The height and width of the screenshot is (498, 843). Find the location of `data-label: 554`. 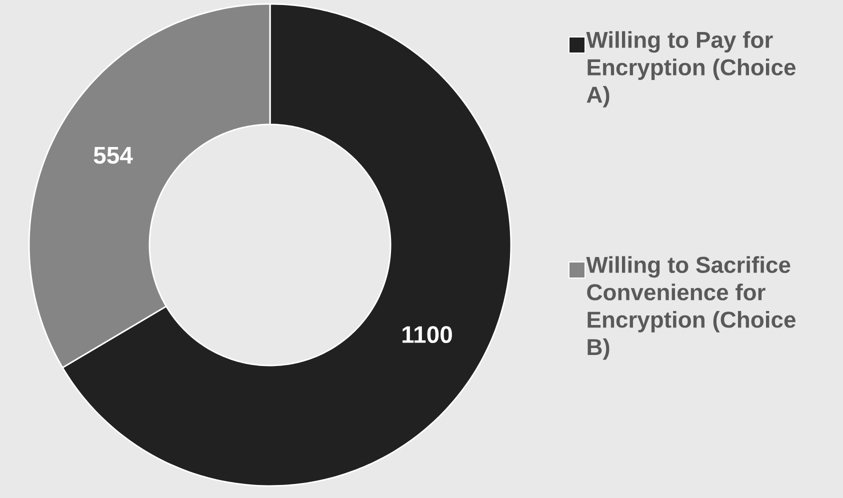

data-label: 554 is located at coordinates (113, 155).